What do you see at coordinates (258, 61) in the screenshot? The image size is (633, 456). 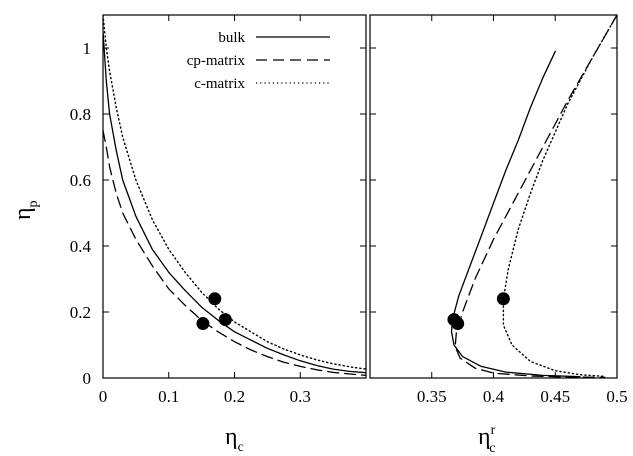 I see `legend: bulk cp-matrix c-matrix` at bounding box center [258, 61].